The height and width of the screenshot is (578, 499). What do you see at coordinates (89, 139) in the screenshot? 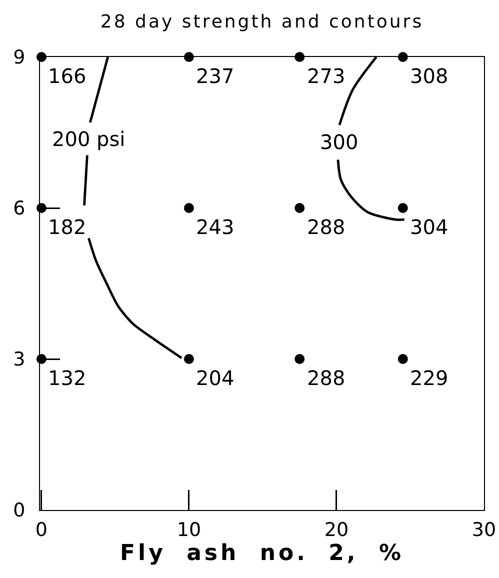
I see `series-label: 200 psi` at bounding box center [89, 139].